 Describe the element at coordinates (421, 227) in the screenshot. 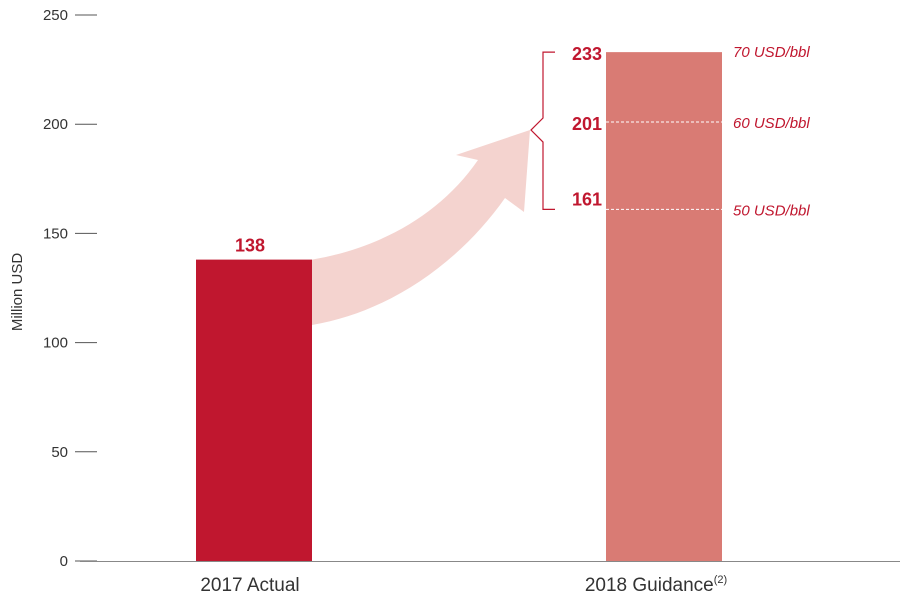

I see `growth-arrow` at that location.